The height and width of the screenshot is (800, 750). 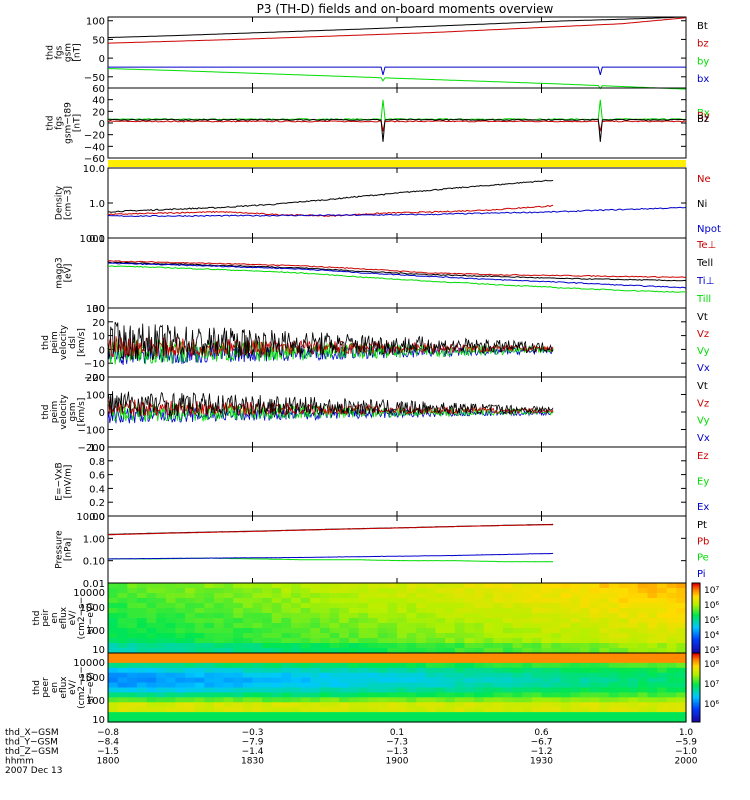 What do you see at coordinates (703, 507) in the screenshot?
I see `legend-entry: Ex` at bounding box center [703, 507].